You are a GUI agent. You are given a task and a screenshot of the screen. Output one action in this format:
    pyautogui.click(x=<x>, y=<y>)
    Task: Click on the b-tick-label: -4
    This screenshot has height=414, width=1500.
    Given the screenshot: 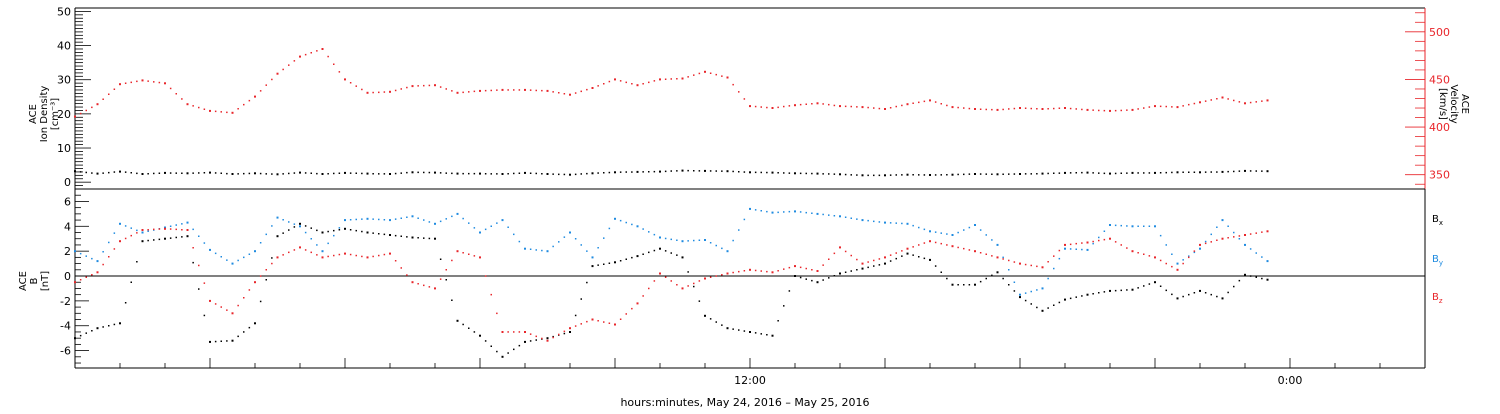 What is the action you would take?
    pyautogui.click(x=65, y=326)
    